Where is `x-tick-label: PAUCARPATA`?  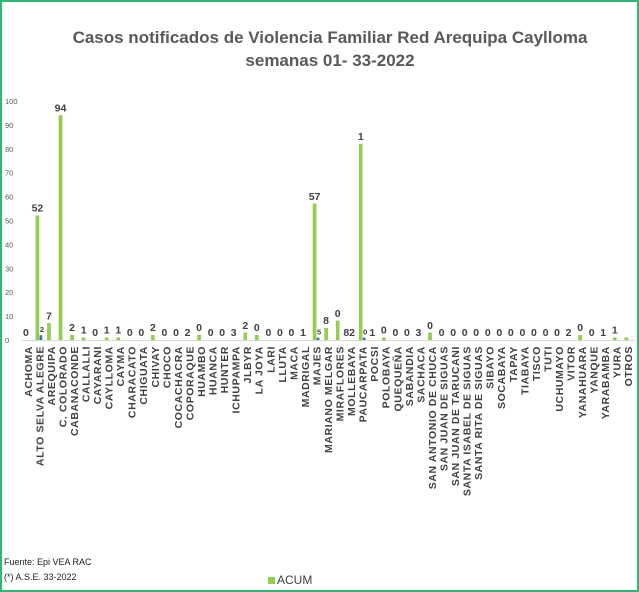 x-tick-label: PAUCARPATA is located at coordinates (364, 384).